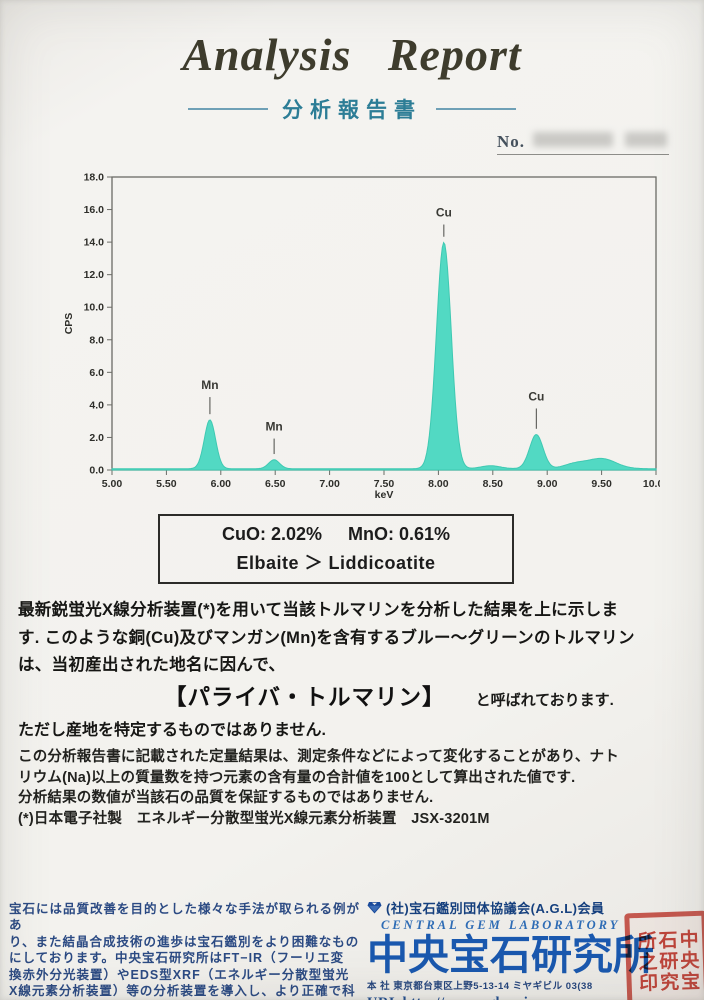 The image size is (704, 1000). Describe the element at coordinates (182, 991) in the screenshot. I see `statement-line: X線元素分析装置）等の分析装置を導入し、より正確で科学` at that location.